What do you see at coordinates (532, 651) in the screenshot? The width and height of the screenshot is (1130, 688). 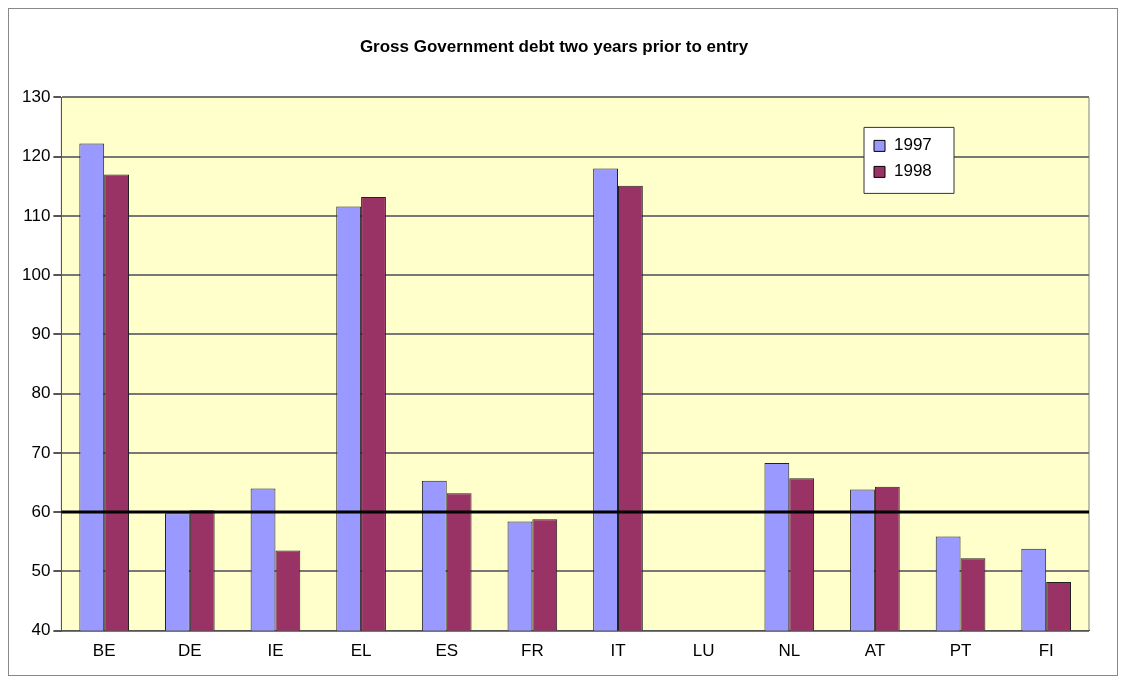 I see `x-tick-label: FR` at bounding box center [532, 651].